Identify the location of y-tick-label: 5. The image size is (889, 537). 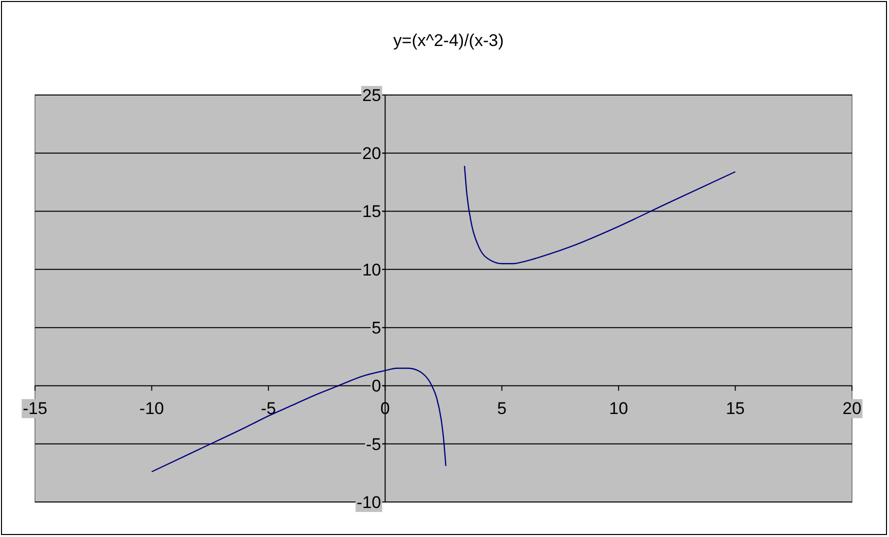
(377, 328).